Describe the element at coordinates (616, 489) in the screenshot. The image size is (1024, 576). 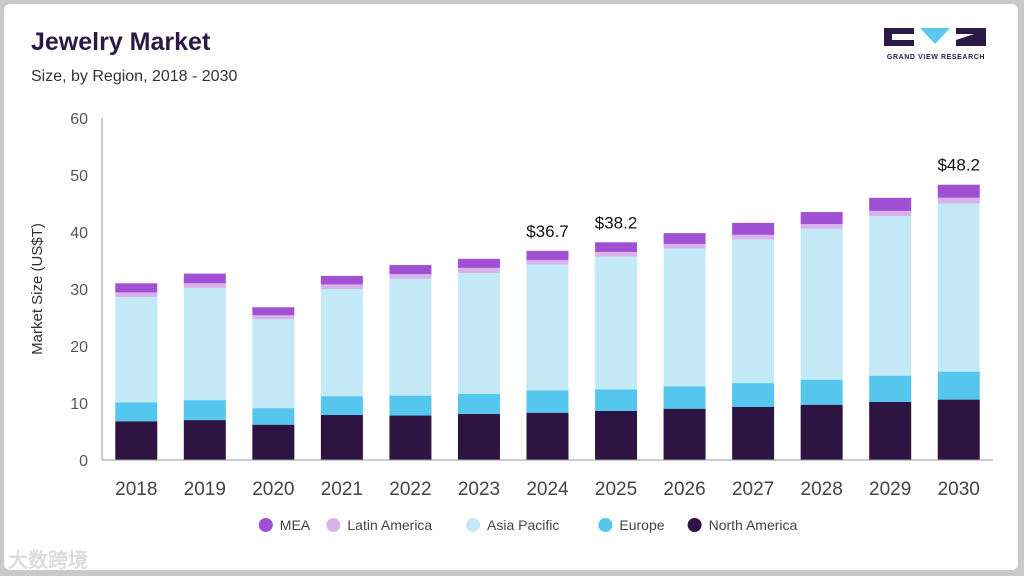
I see `x-tick-label: 2025` at that location.